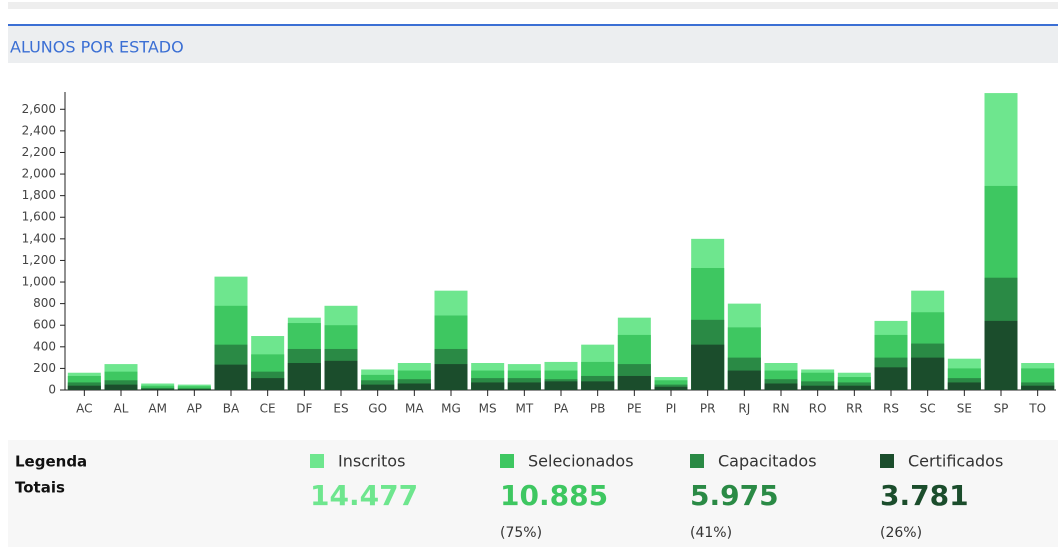 This screenshot has height=547, width=1058. What do you see at coordinates (39, 109) in the screenshot?
I see `y-tick-label: 2,600` at bounding box center [39, 109].